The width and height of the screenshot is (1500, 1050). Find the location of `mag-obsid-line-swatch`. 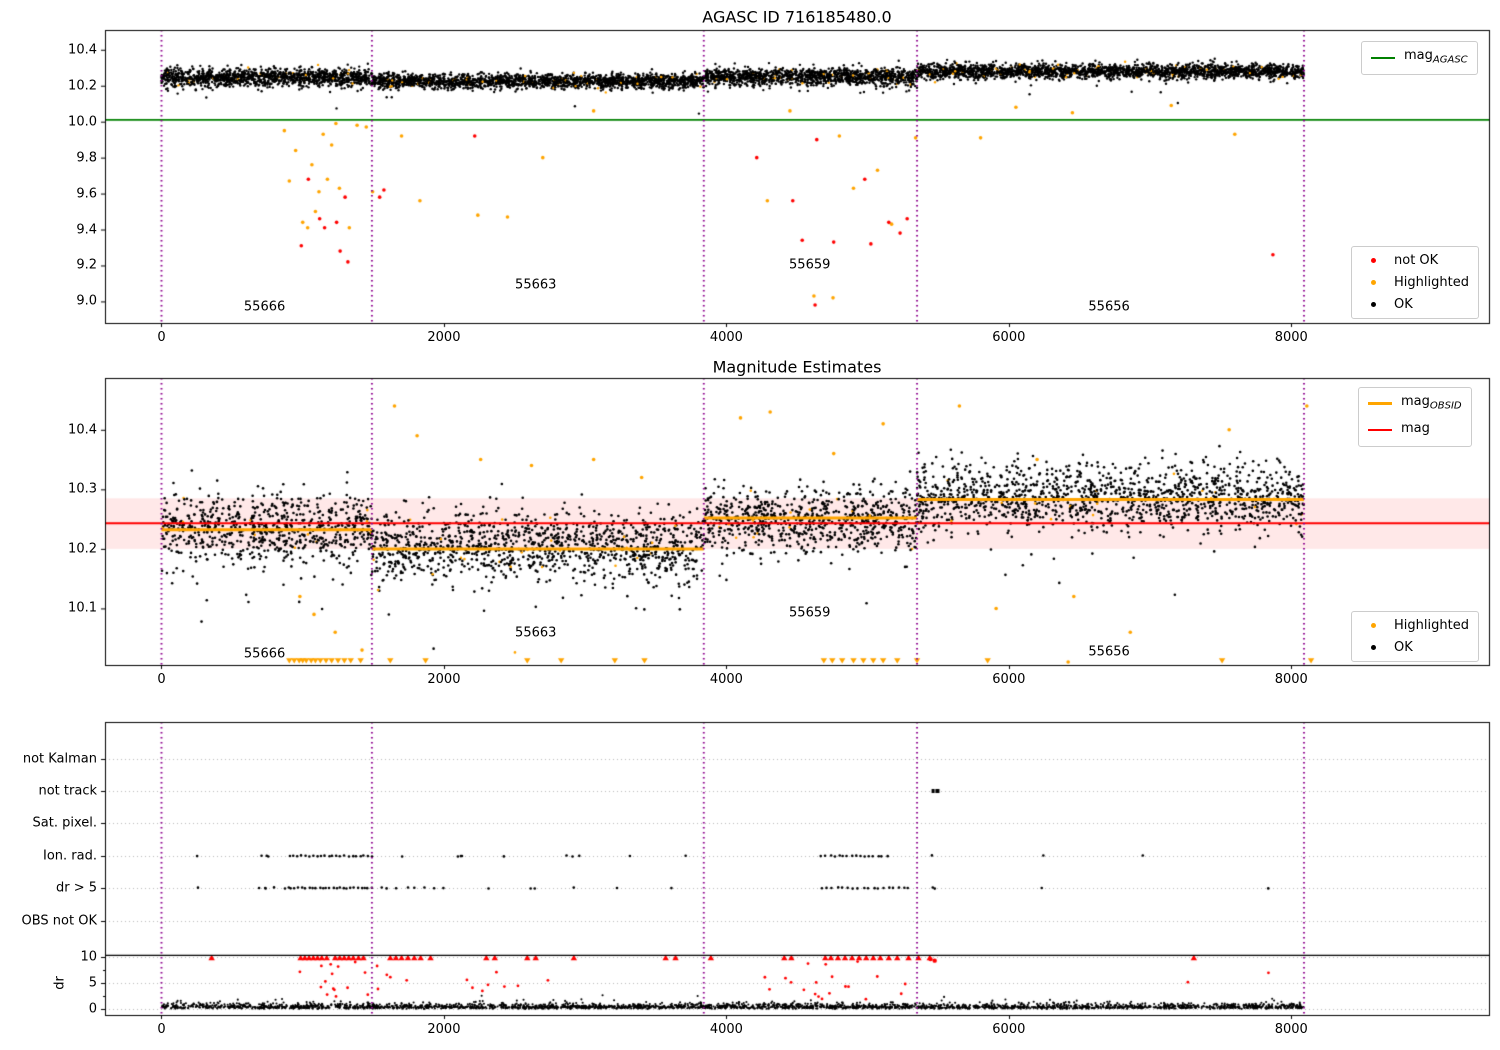

mag-obsid-line-swatch is located at coordinates (1380, 404).